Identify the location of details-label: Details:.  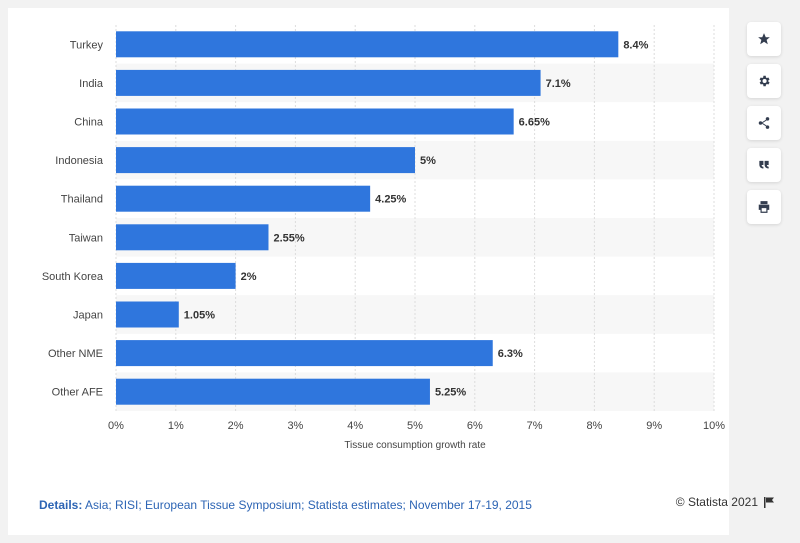
(61, 505).